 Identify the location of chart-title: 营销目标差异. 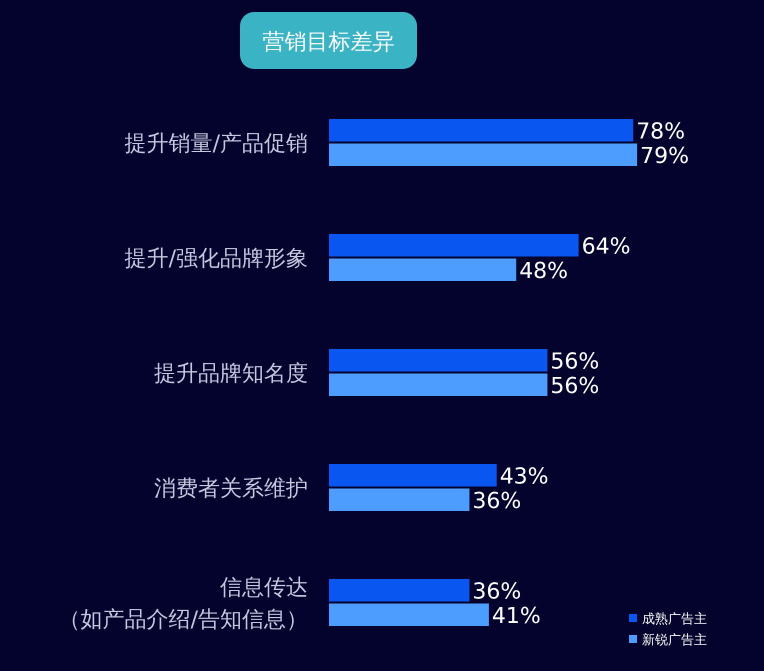
(328, 42).